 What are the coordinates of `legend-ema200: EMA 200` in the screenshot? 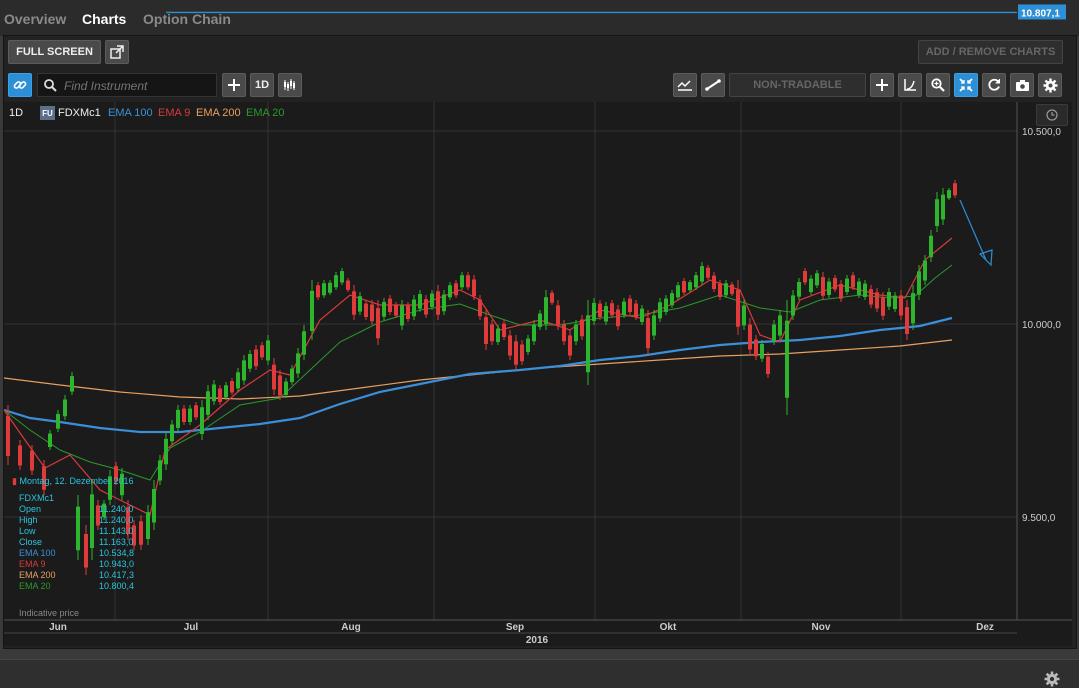 It's located at (218, 113).